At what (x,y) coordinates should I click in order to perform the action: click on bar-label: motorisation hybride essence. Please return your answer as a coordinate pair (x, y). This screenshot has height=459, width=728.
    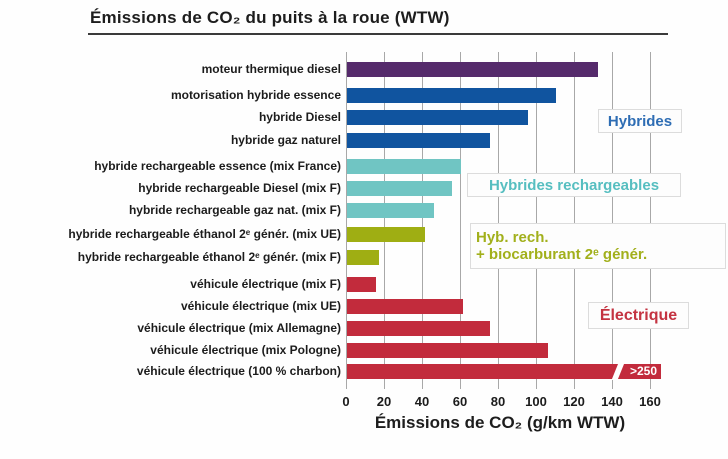
    Looking at the image, I should click on (255, 95).